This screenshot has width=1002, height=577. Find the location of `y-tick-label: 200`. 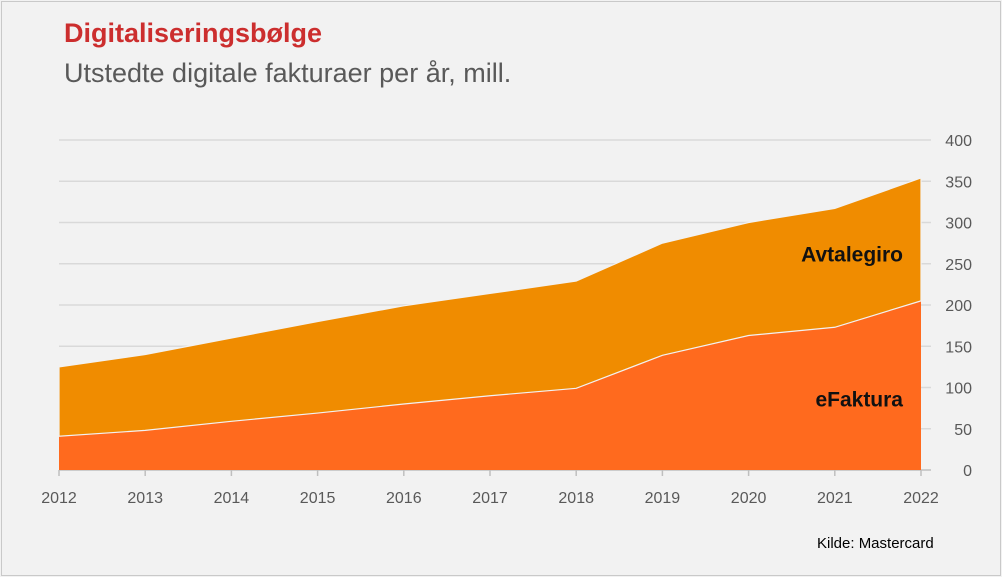

y-tick-label: 200 is located at coordinates (958, 306).